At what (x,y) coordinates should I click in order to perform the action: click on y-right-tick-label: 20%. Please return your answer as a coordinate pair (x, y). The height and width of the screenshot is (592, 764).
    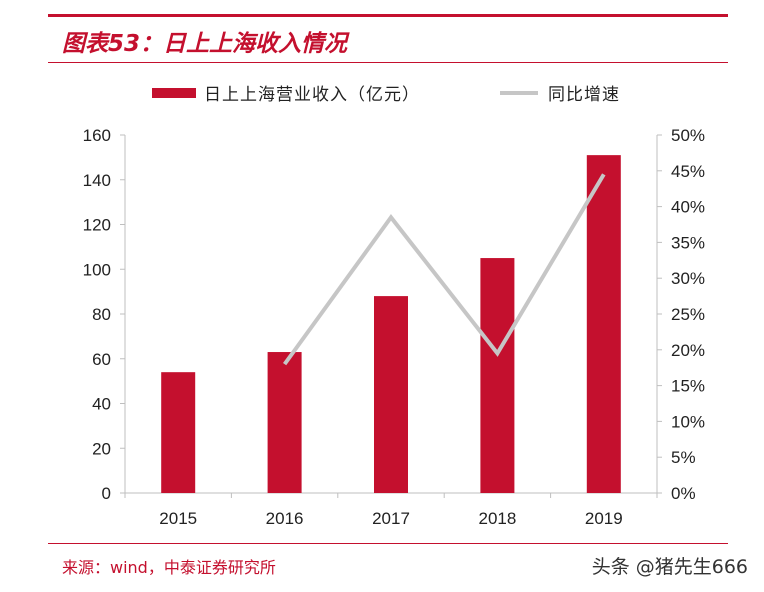
    Looking at the image, I should click on (688, 350).